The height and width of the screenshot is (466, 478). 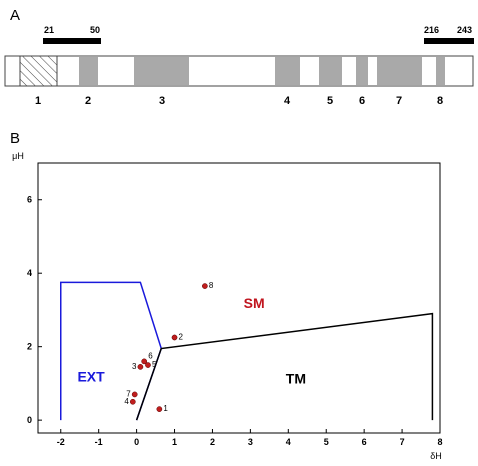 I want to click on x-tick-label: -1, so click(x=99, y=442).